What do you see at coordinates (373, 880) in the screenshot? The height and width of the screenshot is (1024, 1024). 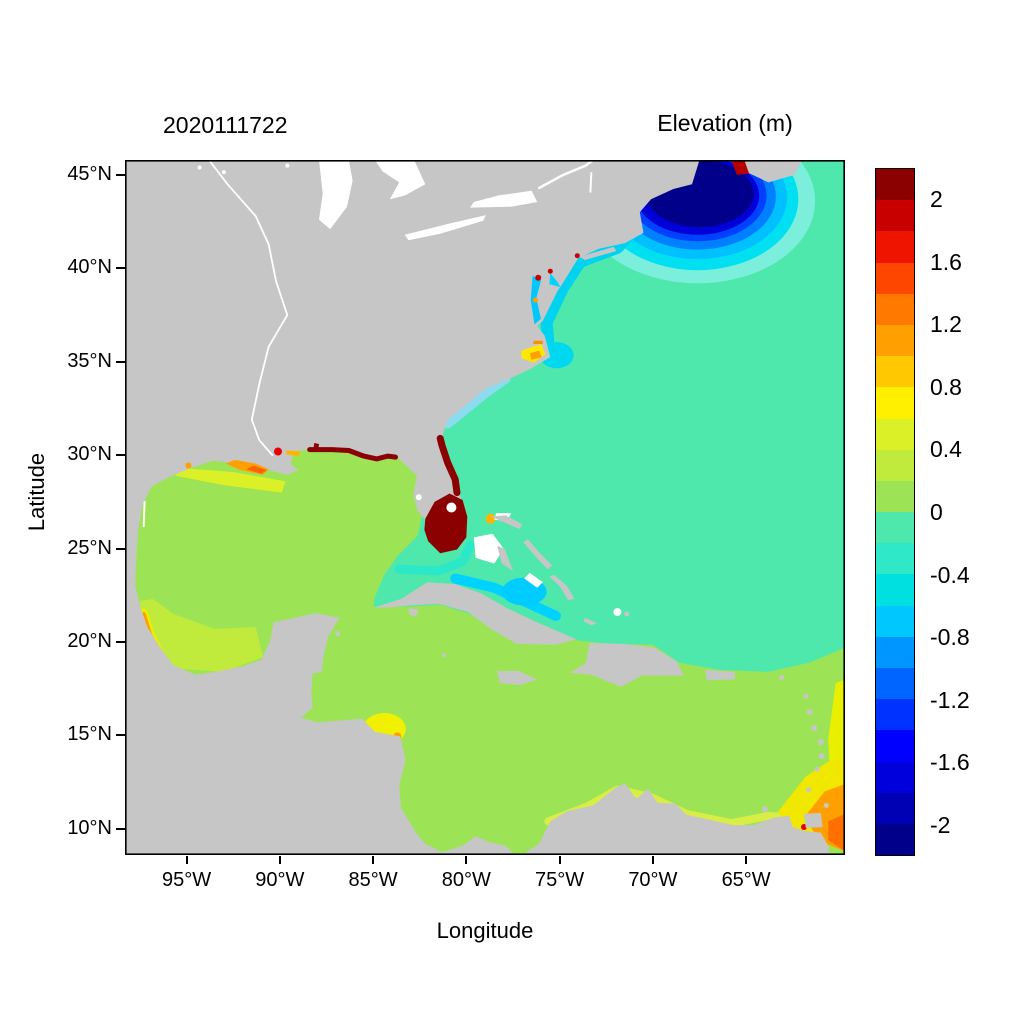 I see `x-tick-label: 85°W` at bounding box center [373, 880].